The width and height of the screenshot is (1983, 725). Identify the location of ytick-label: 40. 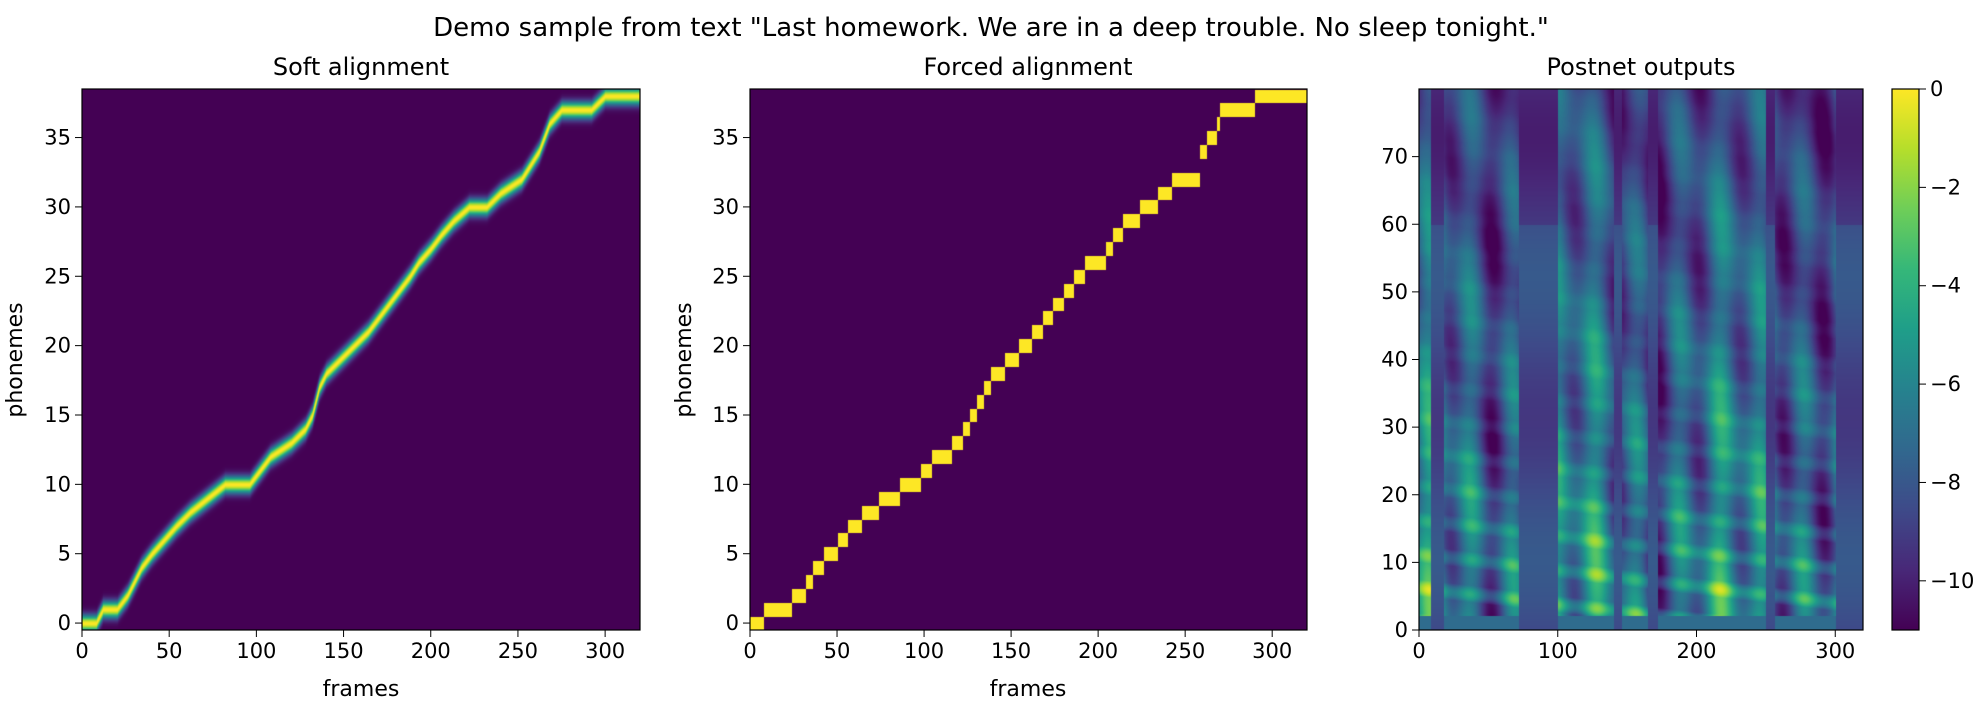
(1394, 360).